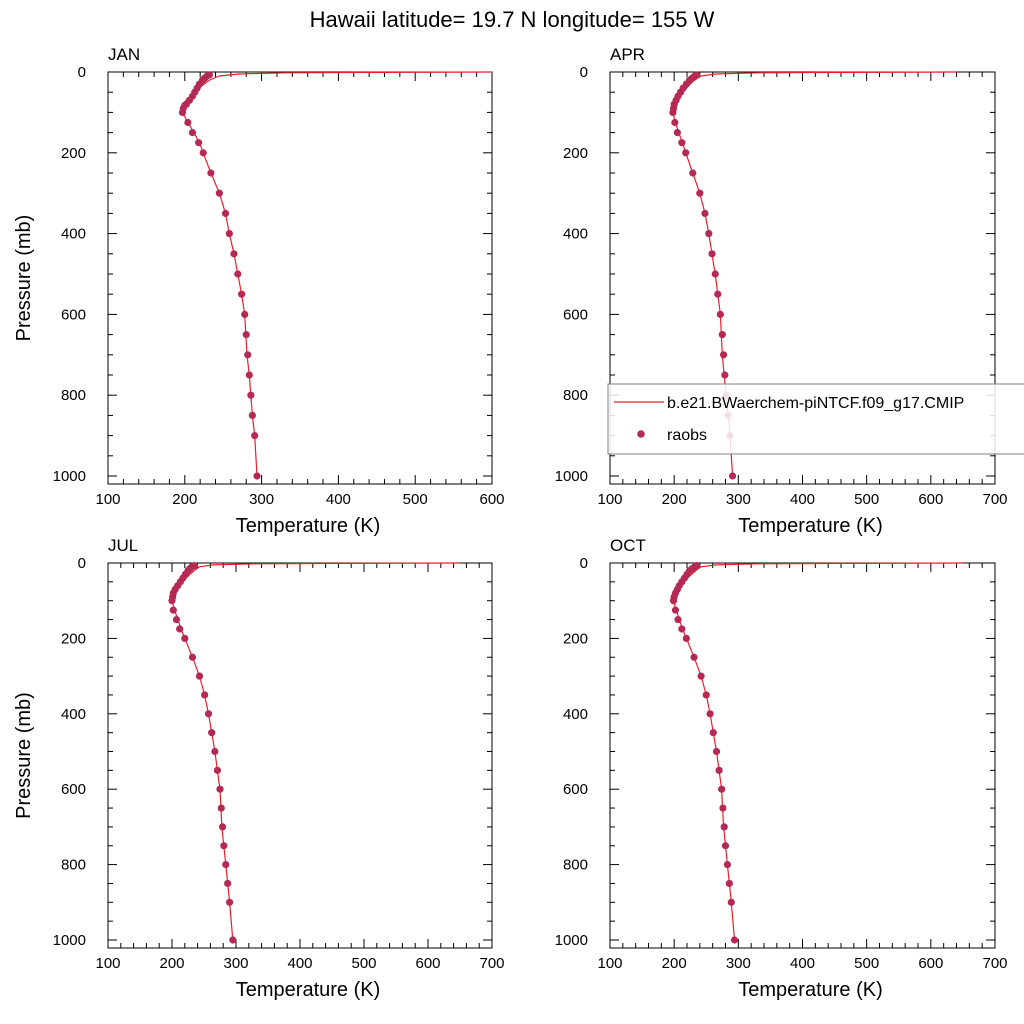  Describe the element at coordinates (815, 419) in the screenshot. I see `legend-box` at that location.